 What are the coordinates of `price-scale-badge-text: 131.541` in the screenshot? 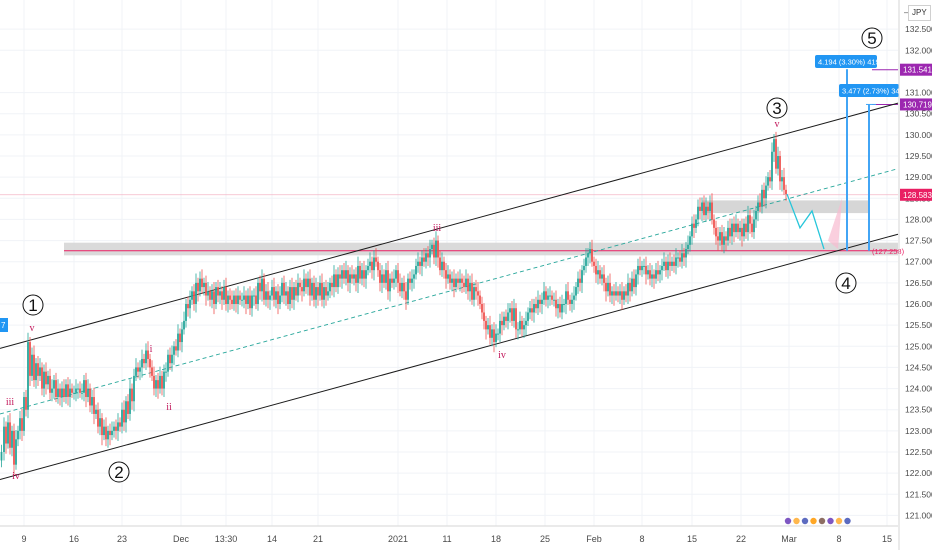 It's located at (917, 70).